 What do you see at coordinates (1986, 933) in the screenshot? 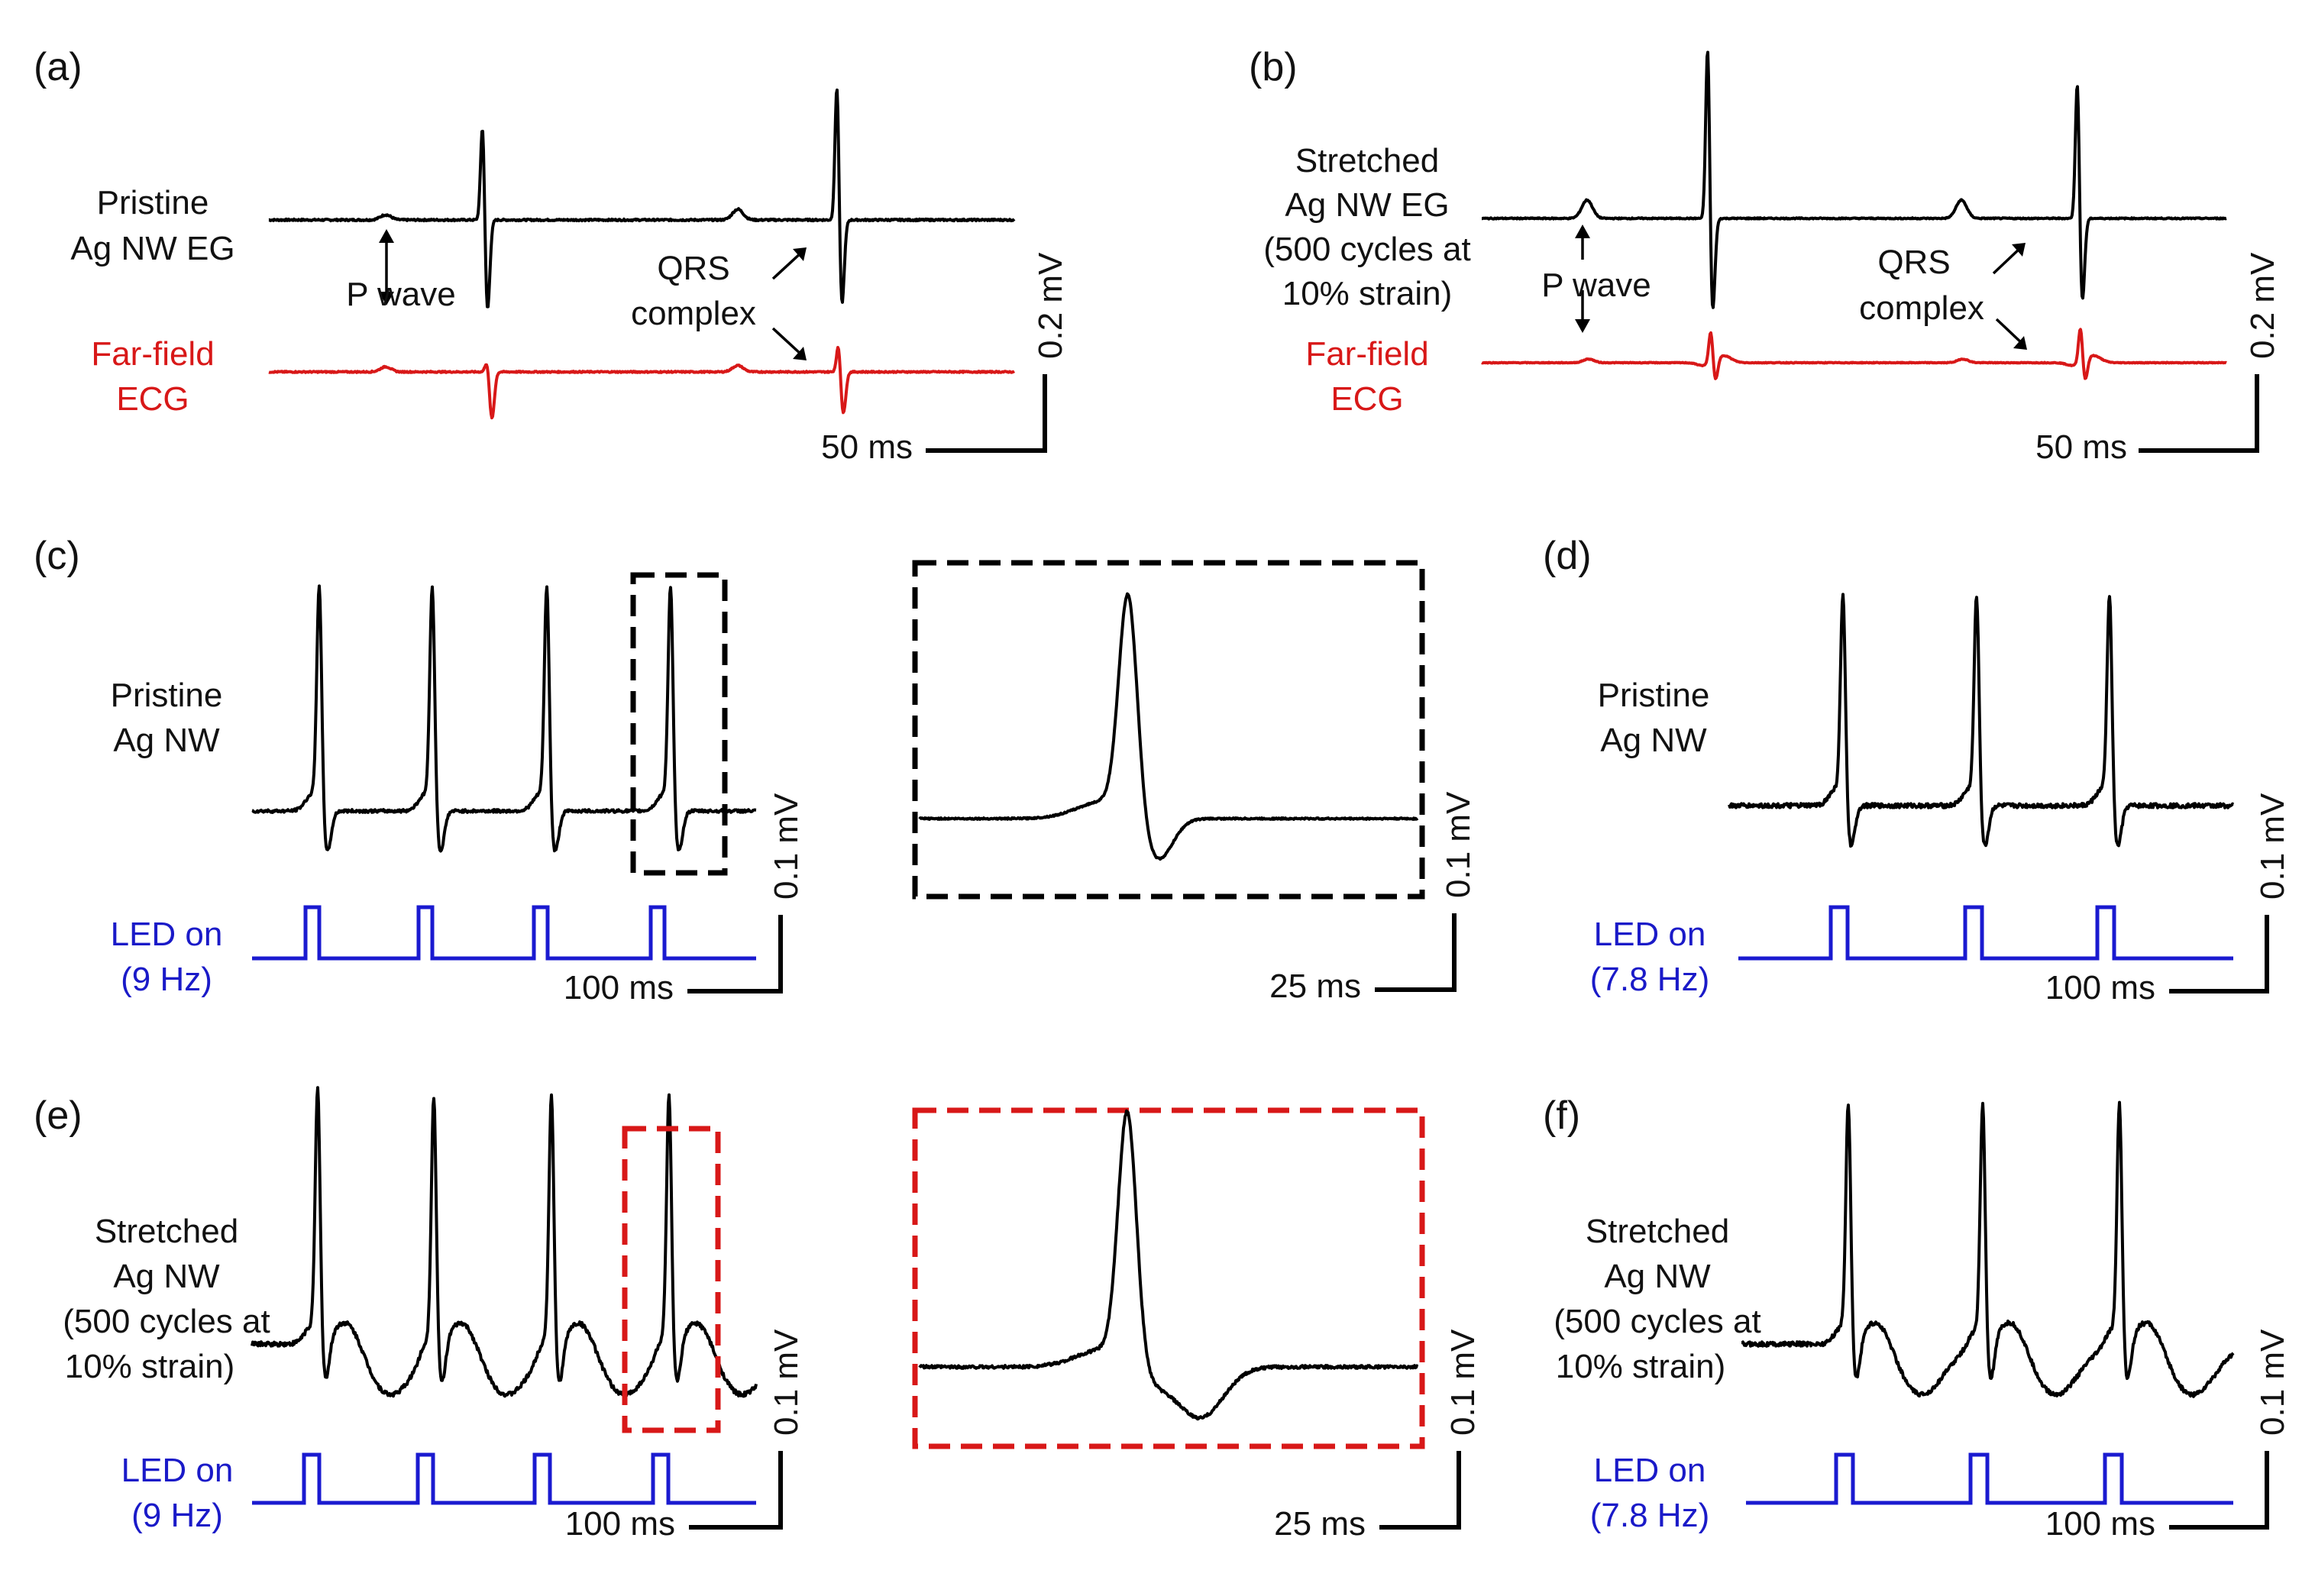
I see `led-pulses-d` at bounding box center [1986, 933].